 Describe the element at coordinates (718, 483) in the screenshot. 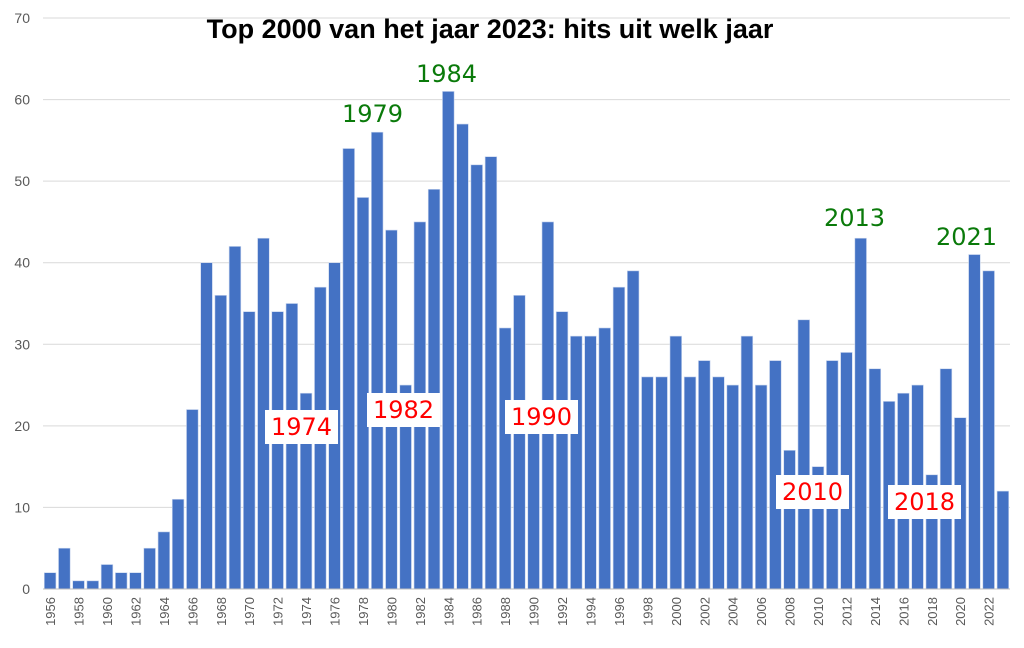

I see `bar-2003` at that location.